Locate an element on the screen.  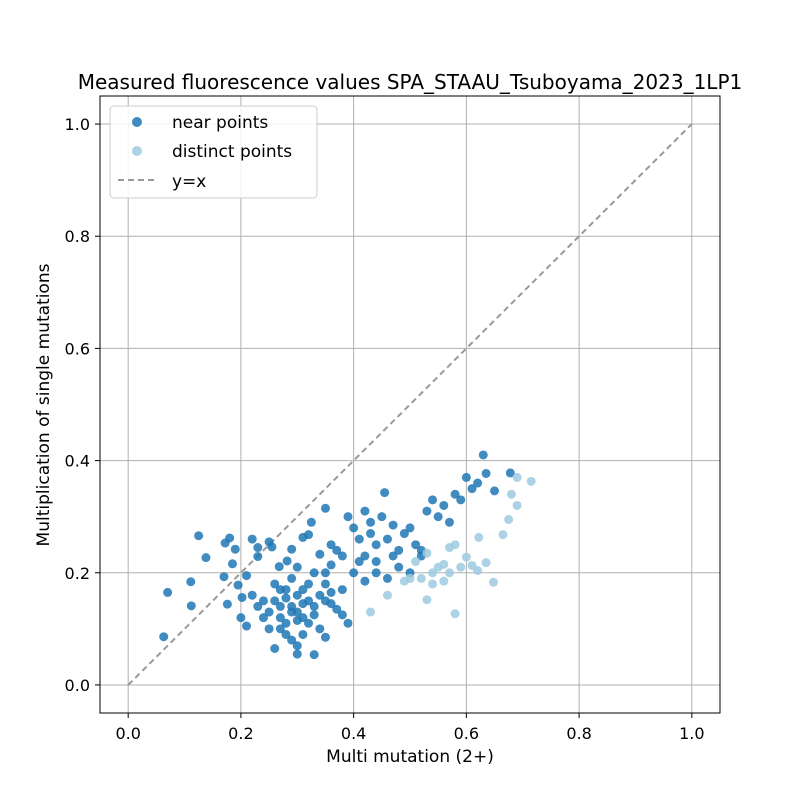
x-tick-label: 0.8 is located at coordinates (578, 733).